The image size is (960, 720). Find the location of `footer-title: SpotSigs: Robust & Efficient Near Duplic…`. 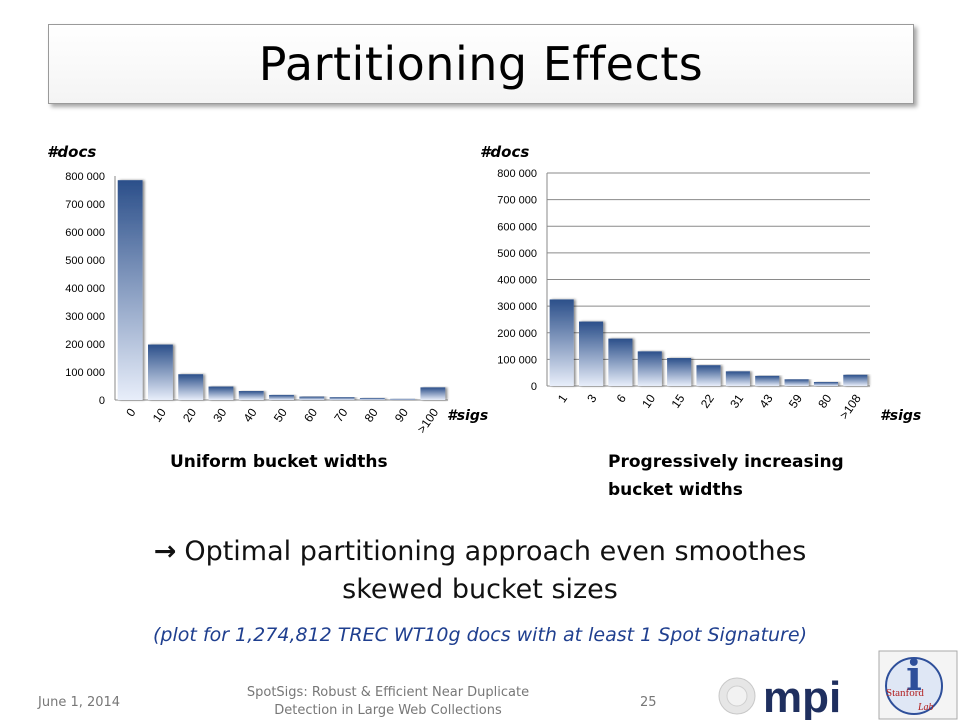

footer-title: SpotSigs: Robust & Efficient Near Duplic… is located at coordinates (388, 702).